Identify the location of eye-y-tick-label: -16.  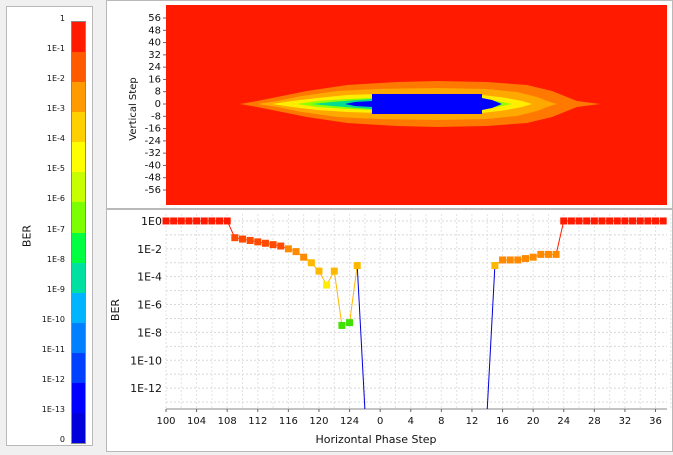
(153, 129).